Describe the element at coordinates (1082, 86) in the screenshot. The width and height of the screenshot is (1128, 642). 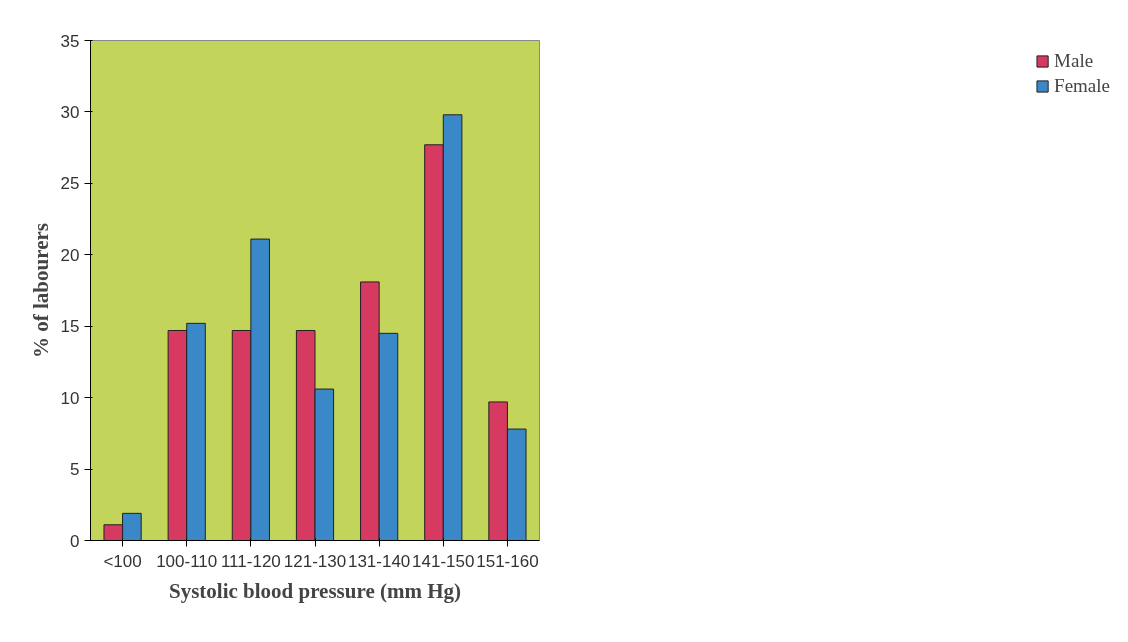
I see `legend-label: Female` at that location.